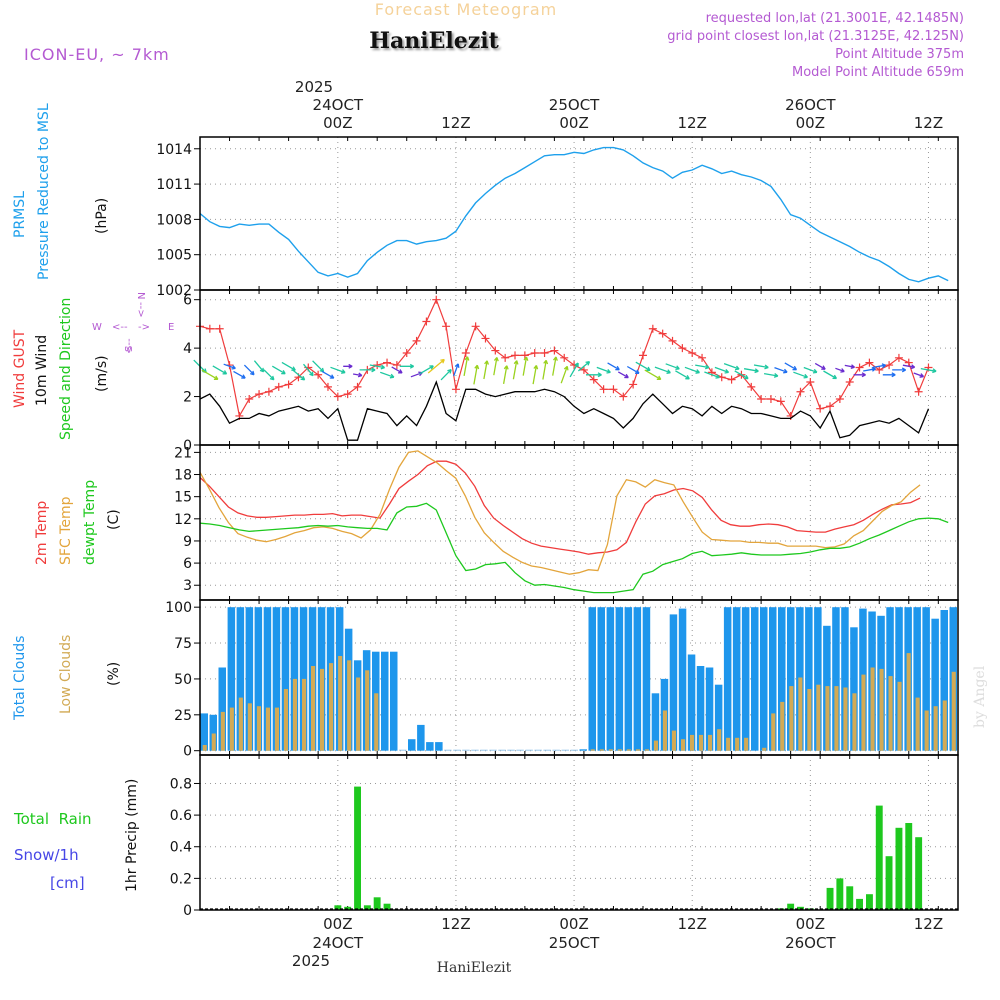 The height and width of the screenshot is (1000, 1000). I want to click on top-day-label: 24OCT, so click(338, 105).